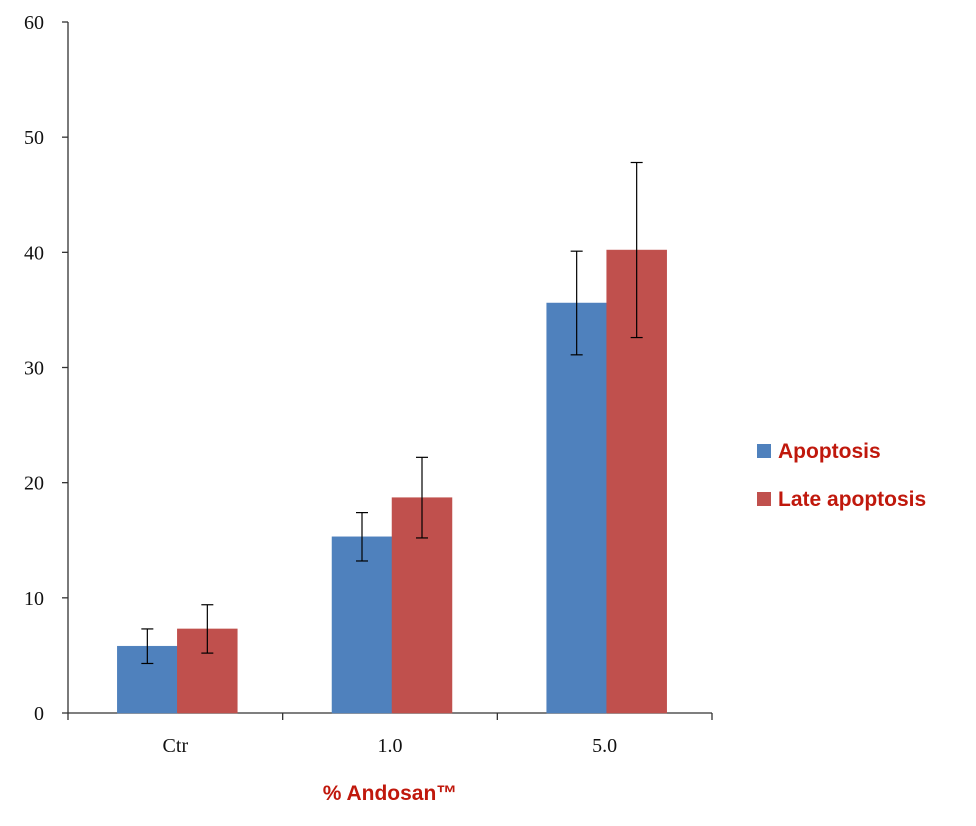 Image resolution: width=976 pixels, height=826 pixels. I want to click on y-tick-label: 60, so click(34, 23).